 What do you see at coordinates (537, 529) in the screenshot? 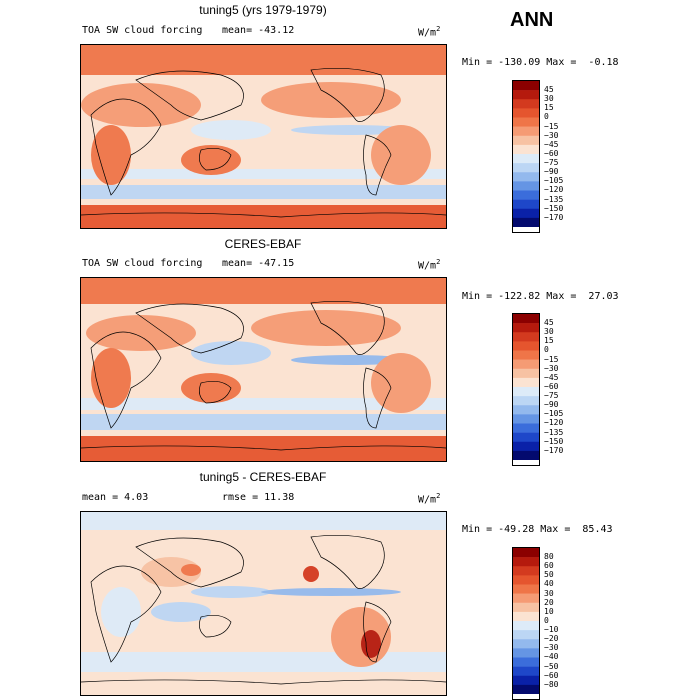
I see `panel-3-minmax: Min = -49.28 Max = 85.43` at bounding box center [537, 529].